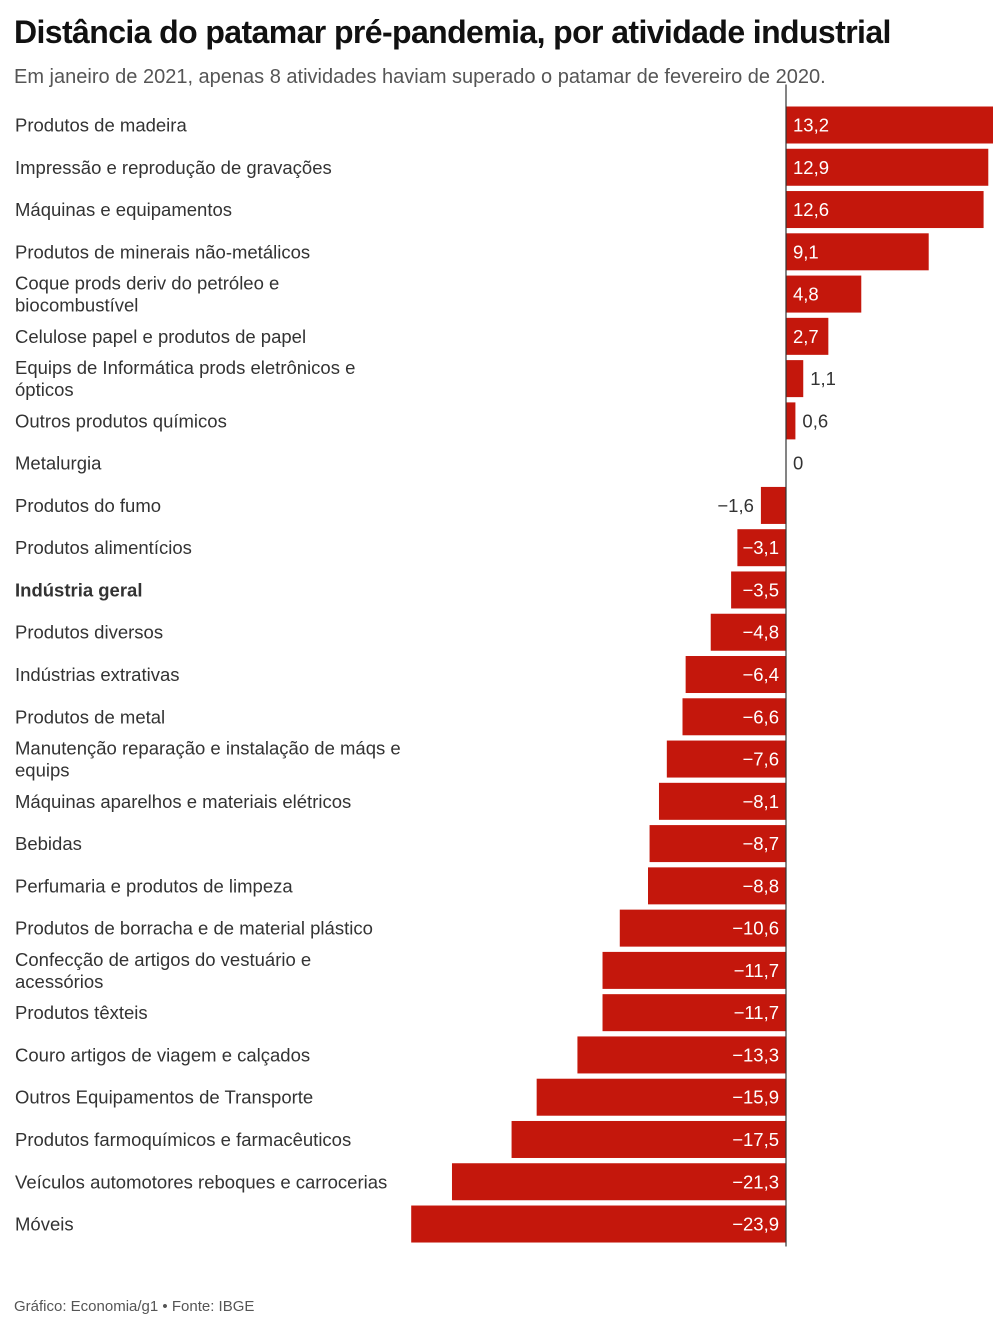 The image size is (1008, 1332). I want to click on value-label: −3,5, so click(760, 589).